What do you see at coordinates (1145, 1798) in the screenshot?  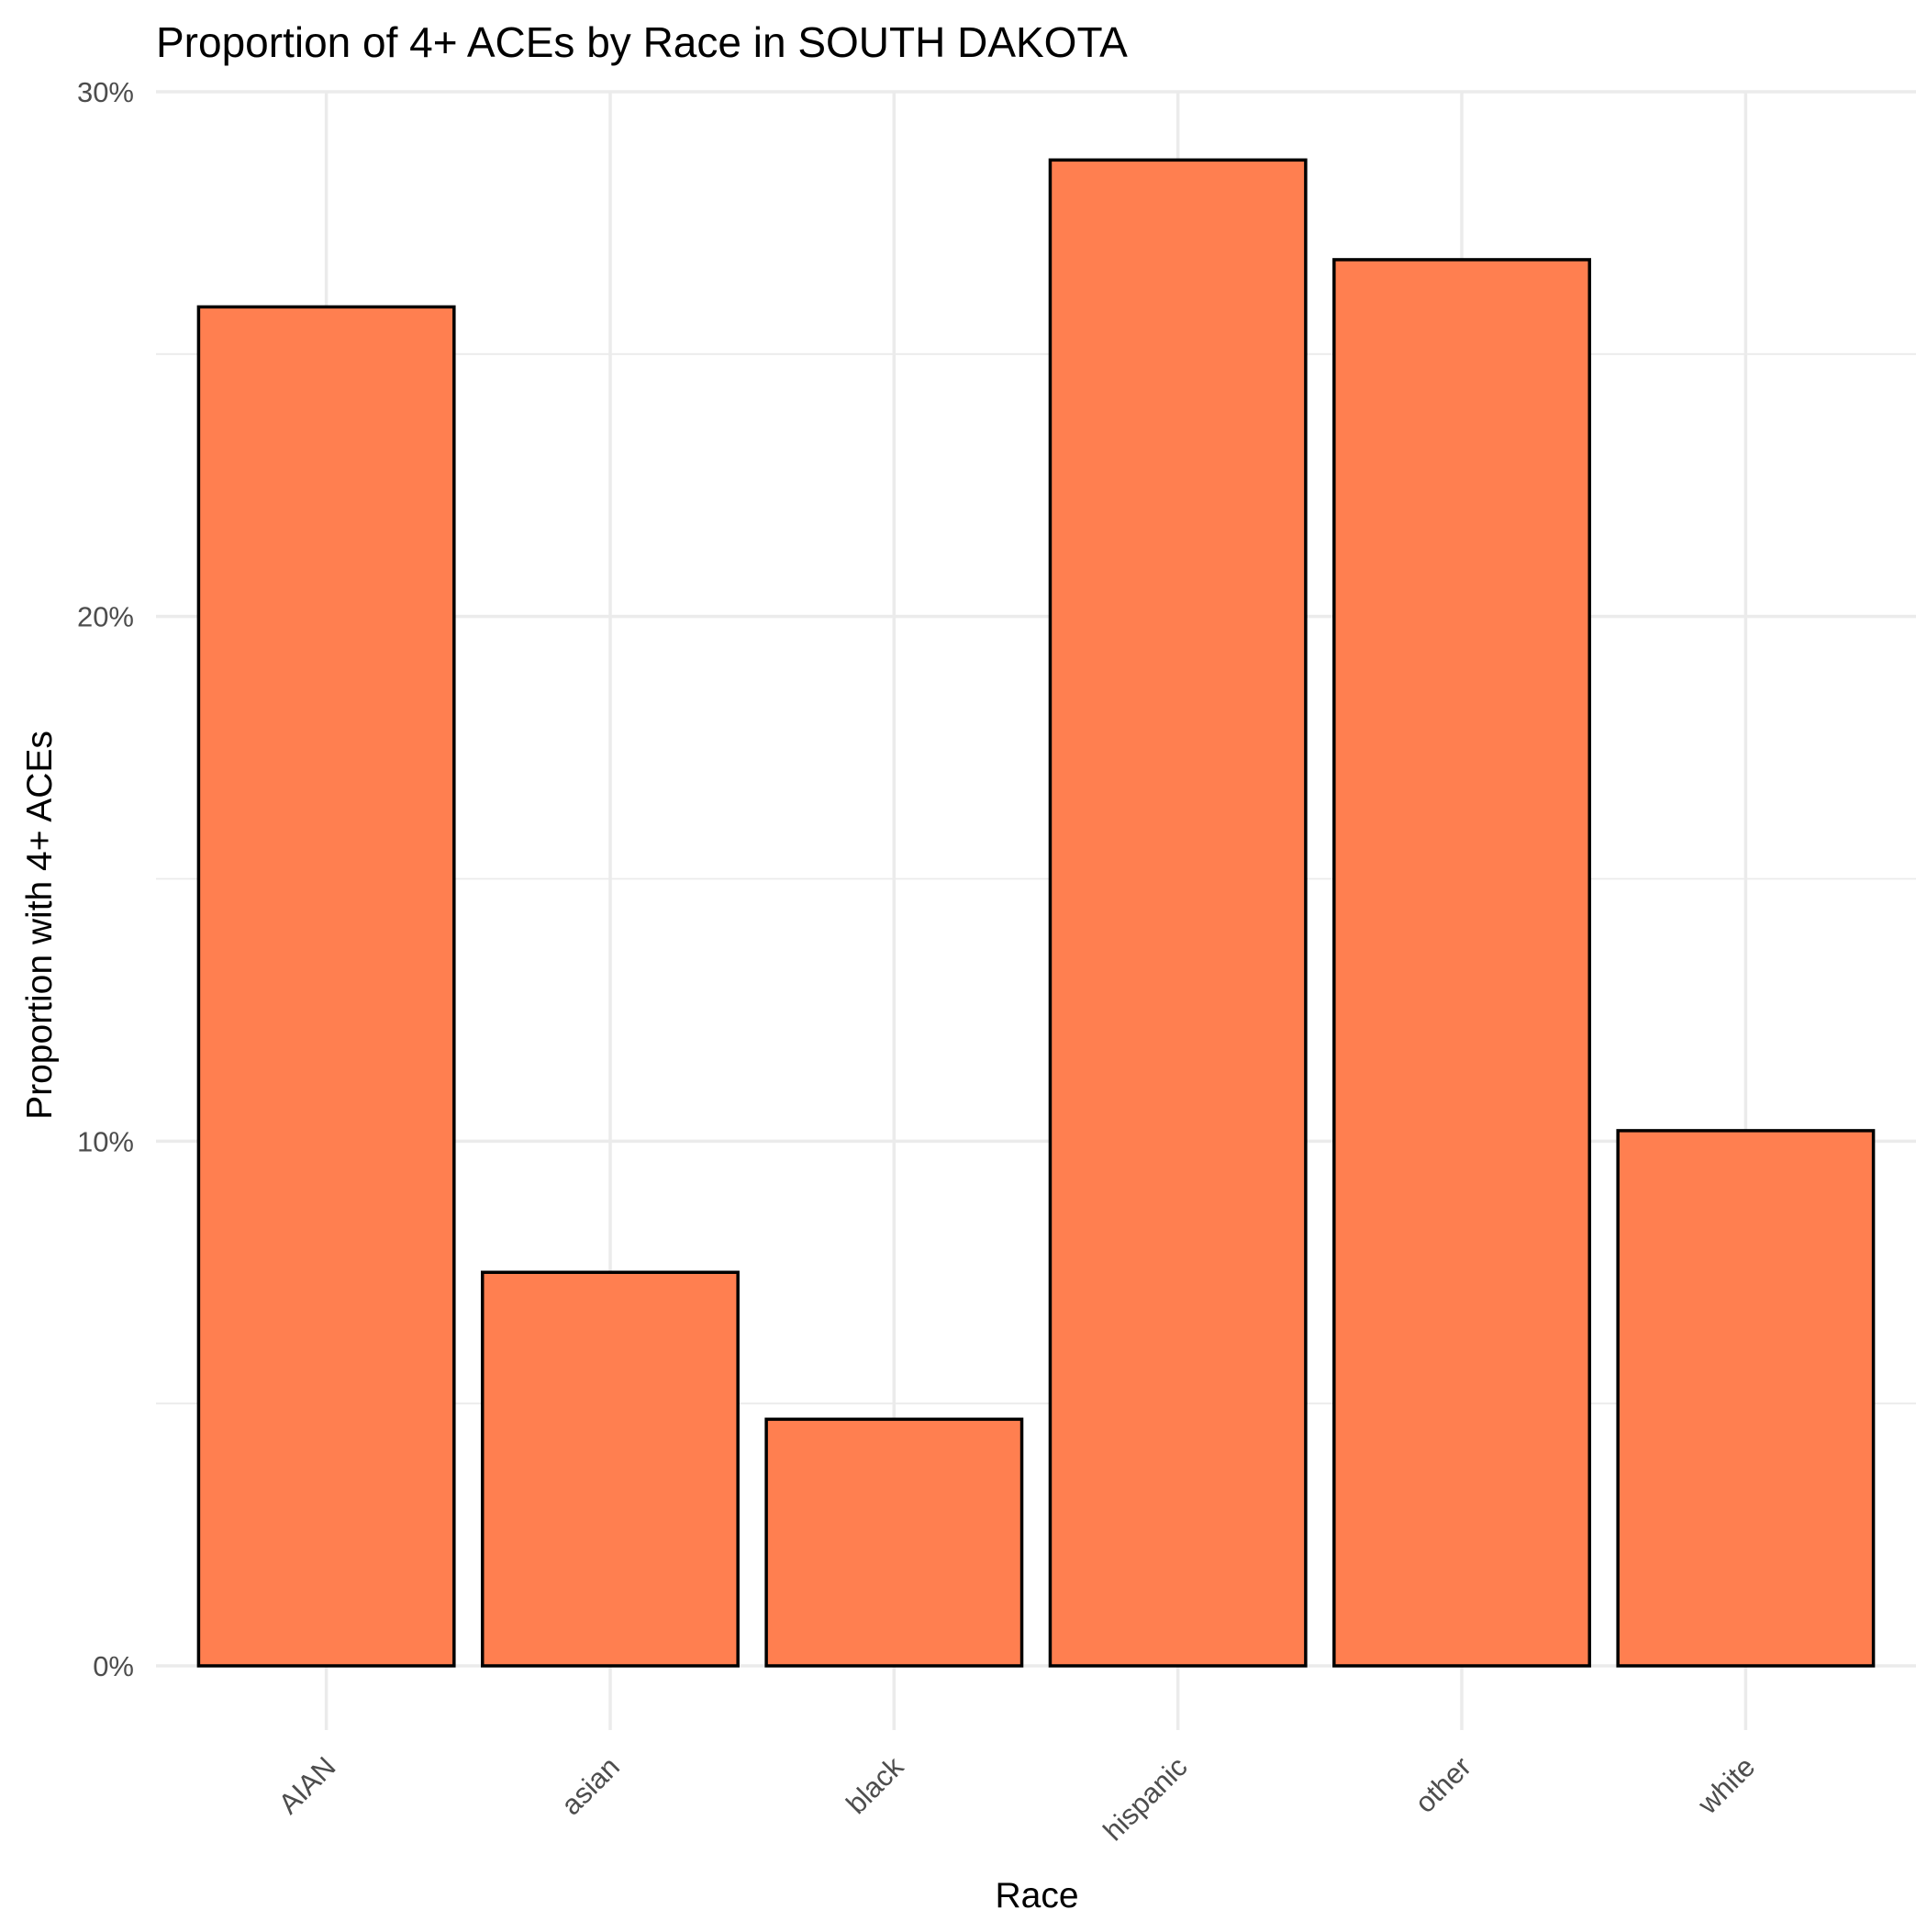 I see `x-tick-label: hispanic` at bounding box center [1145, 1798].